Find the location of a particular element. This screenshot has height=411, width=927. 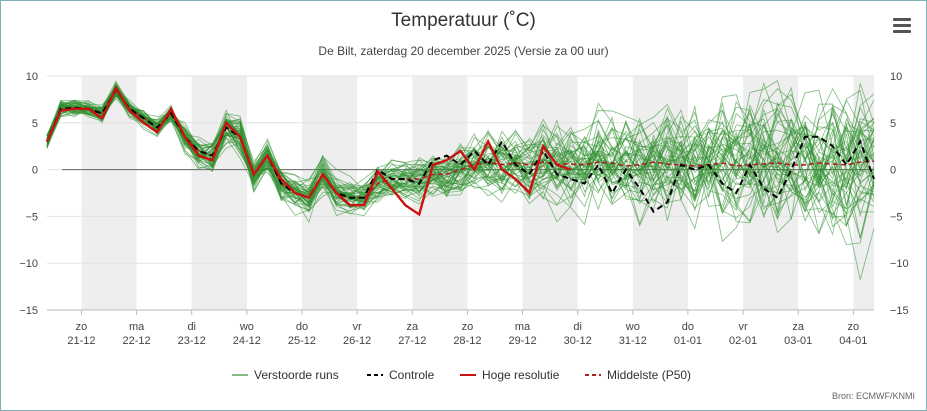

x-tick-date: 23-12 is located at coordinates (192, 341).